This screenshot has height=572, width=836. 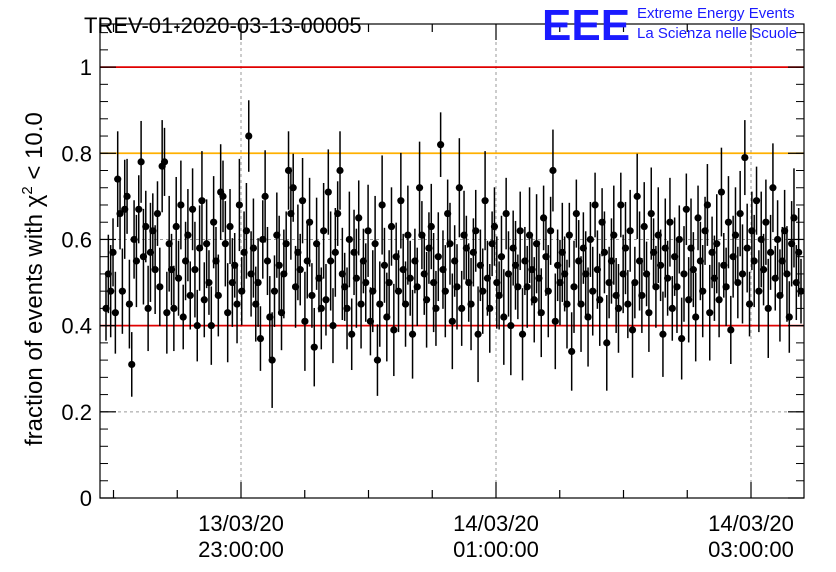 I want to click on y-axis-title-suffix: < 10.0, so click(x=34, y=149).